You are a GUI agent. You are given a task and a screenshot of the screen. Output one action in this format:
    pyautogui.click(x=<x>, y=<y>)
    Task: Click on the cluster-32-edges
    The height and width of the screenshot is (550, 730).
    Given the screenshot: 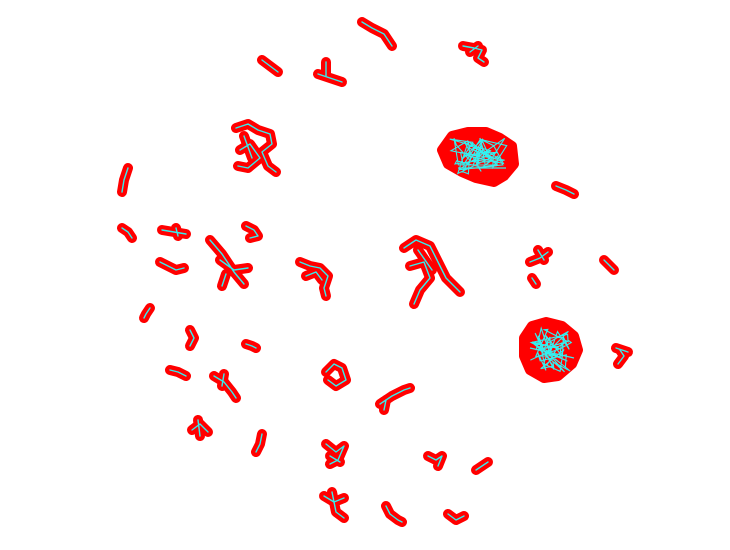 What is the action you would take?
    pyautogui.click(x=432, y=272)
    